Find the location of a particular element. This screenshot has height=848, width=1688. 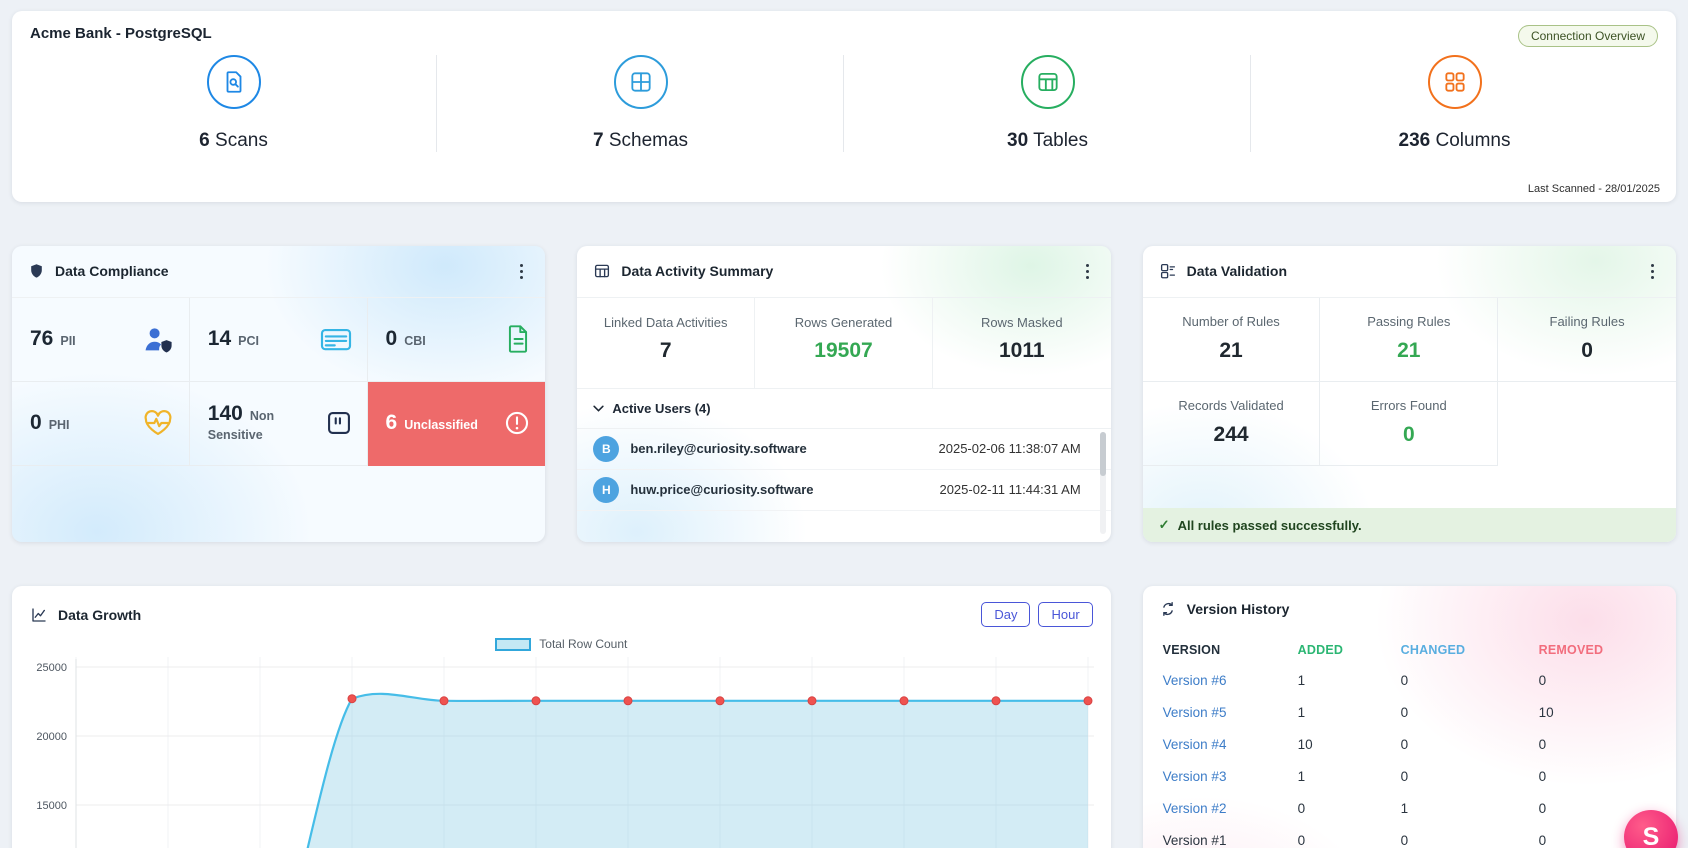

scan-document-icon is located at coordinates (233, 82).